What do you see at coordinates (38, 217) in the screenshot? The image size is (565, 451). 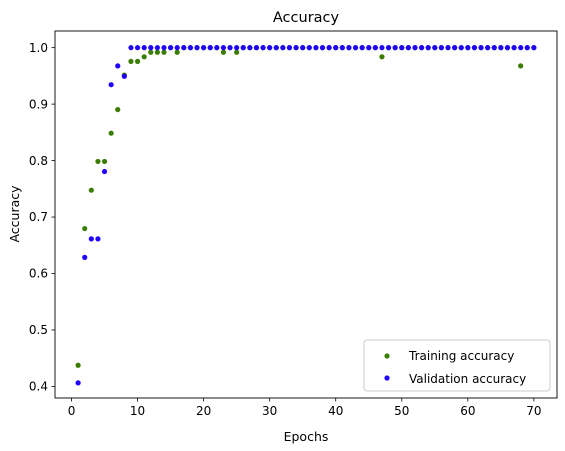 I see `y-tick-label: 0.7` at bounding box center [38, 217].